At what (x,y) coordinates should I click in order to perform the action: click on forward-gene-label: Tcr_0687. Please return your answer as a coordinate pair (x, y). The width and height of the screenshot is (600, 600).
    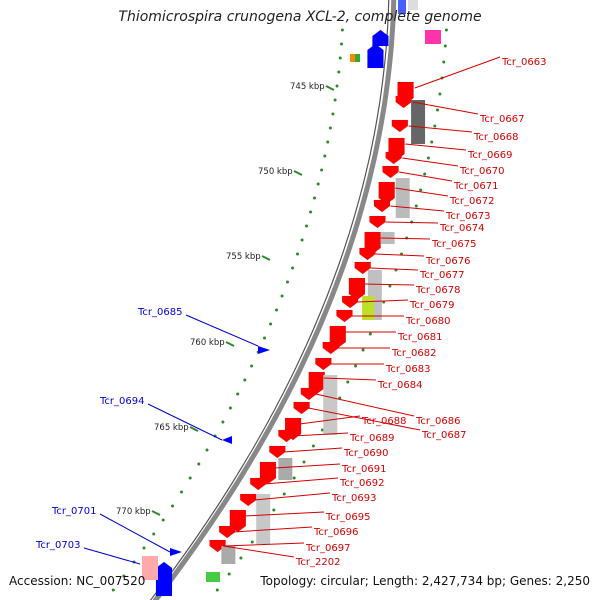
    Looking at the image, I should click on (443, 435).